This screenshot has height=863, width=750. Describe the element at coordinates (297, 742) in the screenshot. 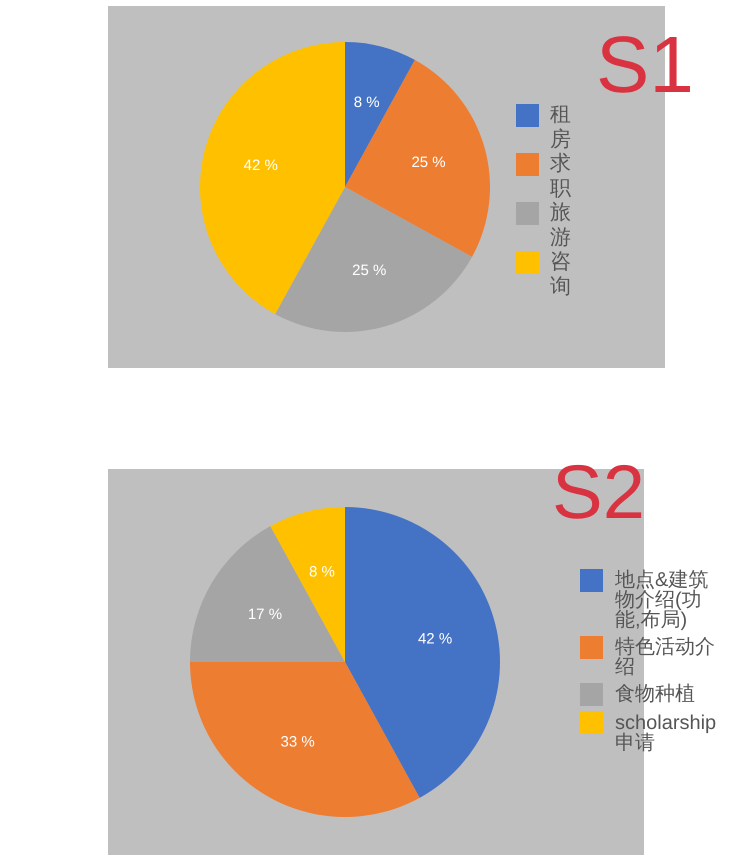

I see `data-label: 33 %` at that location.